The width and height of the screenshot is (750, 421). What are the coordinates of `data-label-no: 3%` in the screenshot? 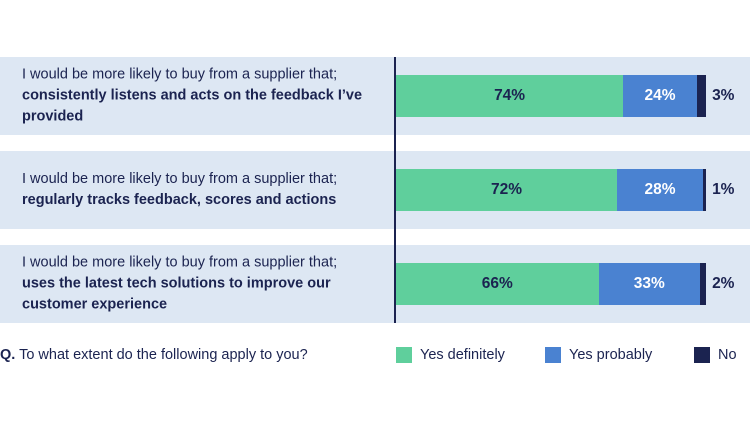 It's located at (723, 95).